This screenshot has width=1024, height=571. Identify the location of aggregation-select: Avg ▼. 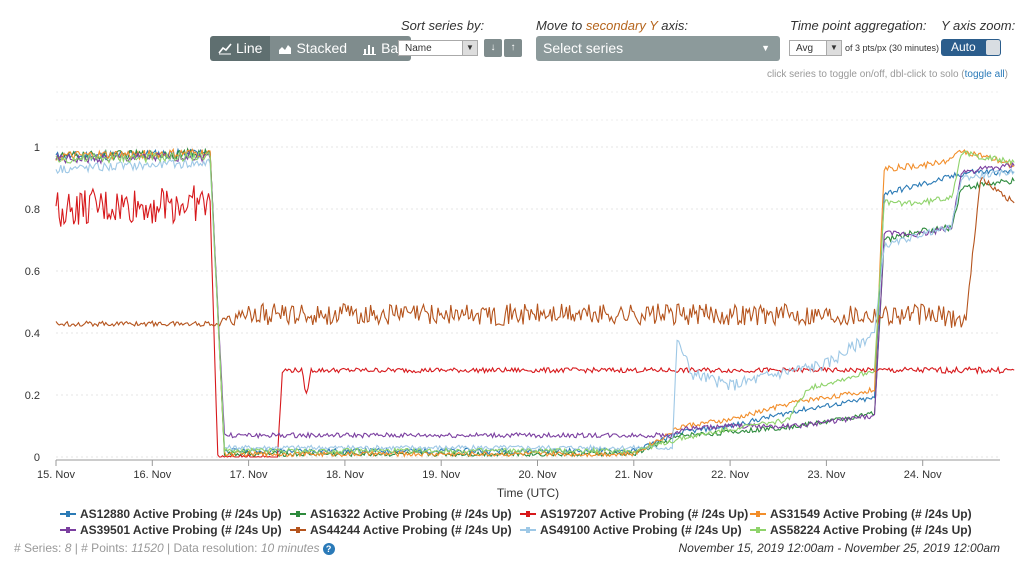
(815, 48).